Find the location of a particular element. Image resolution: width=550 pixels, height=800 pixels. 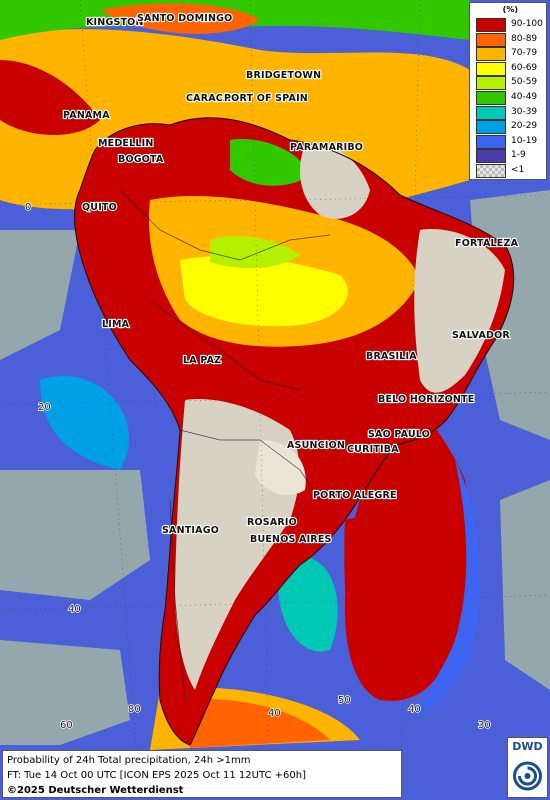

legend-label: 80-89 is located at coordinates (524, 38).